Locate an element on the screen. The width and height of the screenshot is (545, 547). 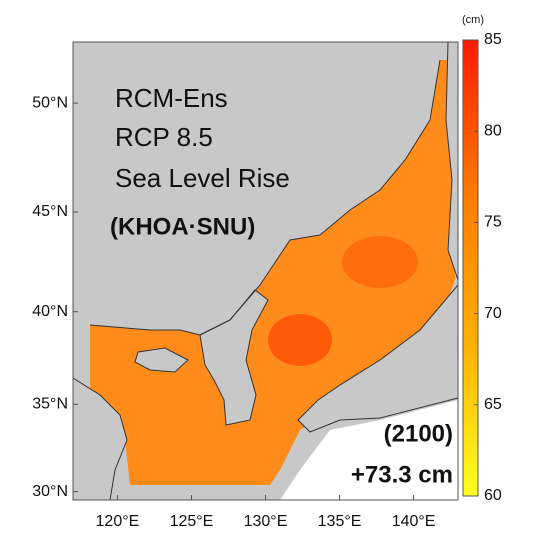
x-tick-label: 125°E is located at coordinates (192, 521).